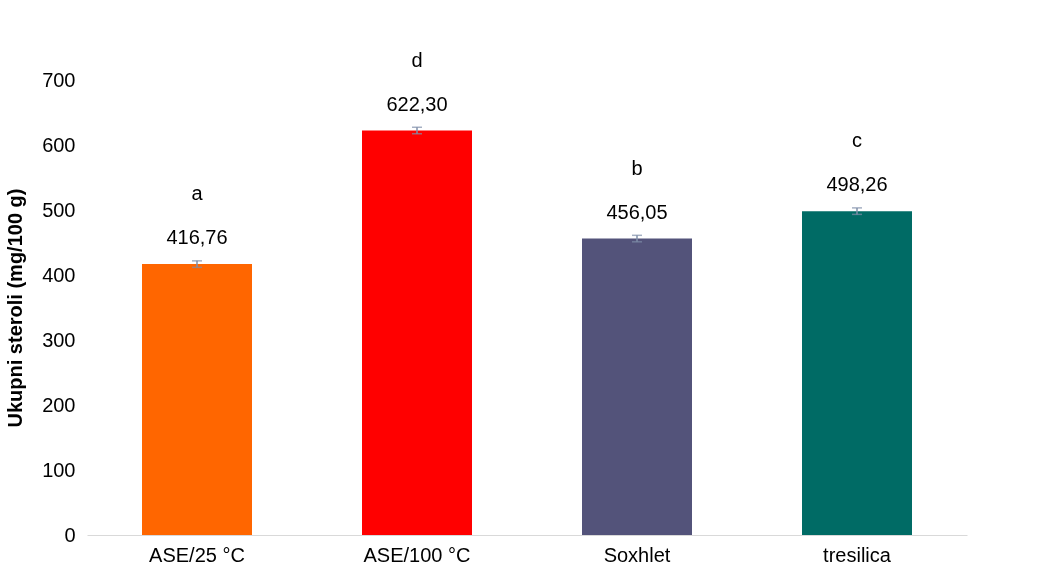 The image size is (1051, 577). I want to click on data-label: 456,05, so click(637, 211).